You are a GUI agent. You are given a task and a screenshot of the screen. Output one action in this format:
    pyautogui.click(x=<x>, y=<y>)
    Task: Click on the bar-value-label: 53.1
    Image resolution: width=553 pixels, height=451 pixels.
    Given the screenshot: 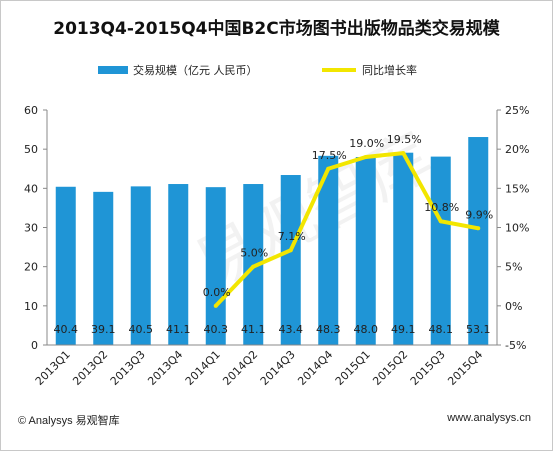 What is the action you would take?
    pyautogui.click(x=478, y=329)
    